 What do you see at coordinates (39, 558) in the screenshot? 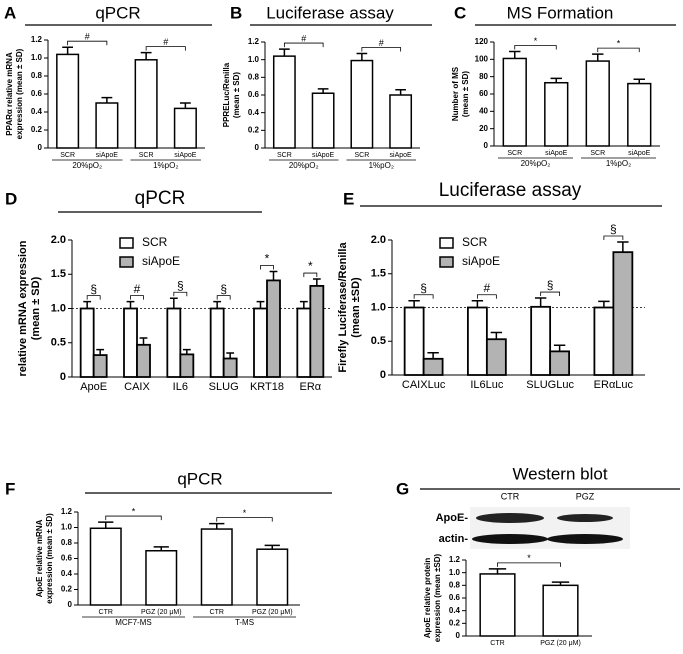
I see `y-axis-label: ApoE relative mRNA` at bounding box center [39, 558].